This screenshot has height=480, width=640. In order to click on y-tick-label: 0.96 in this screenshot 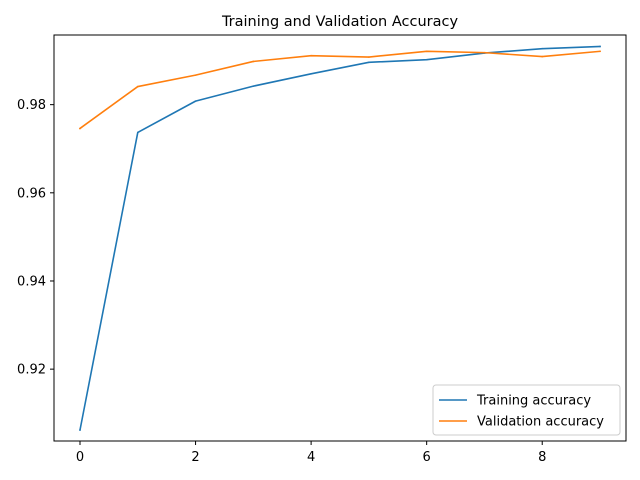, I will do `click(31, 193)`.